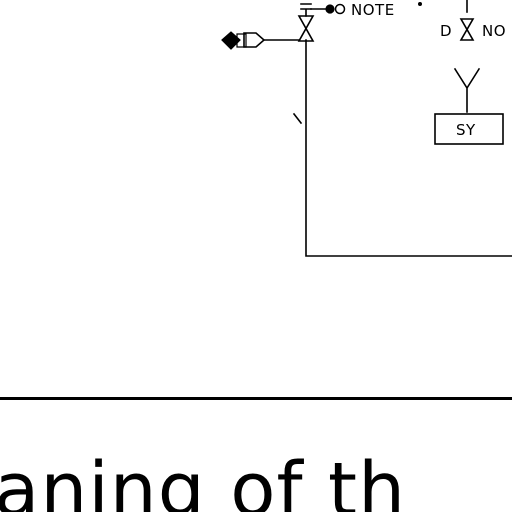 This screenshot has width=512, height=512. I want to click on instrument-box, so click(469, 129).